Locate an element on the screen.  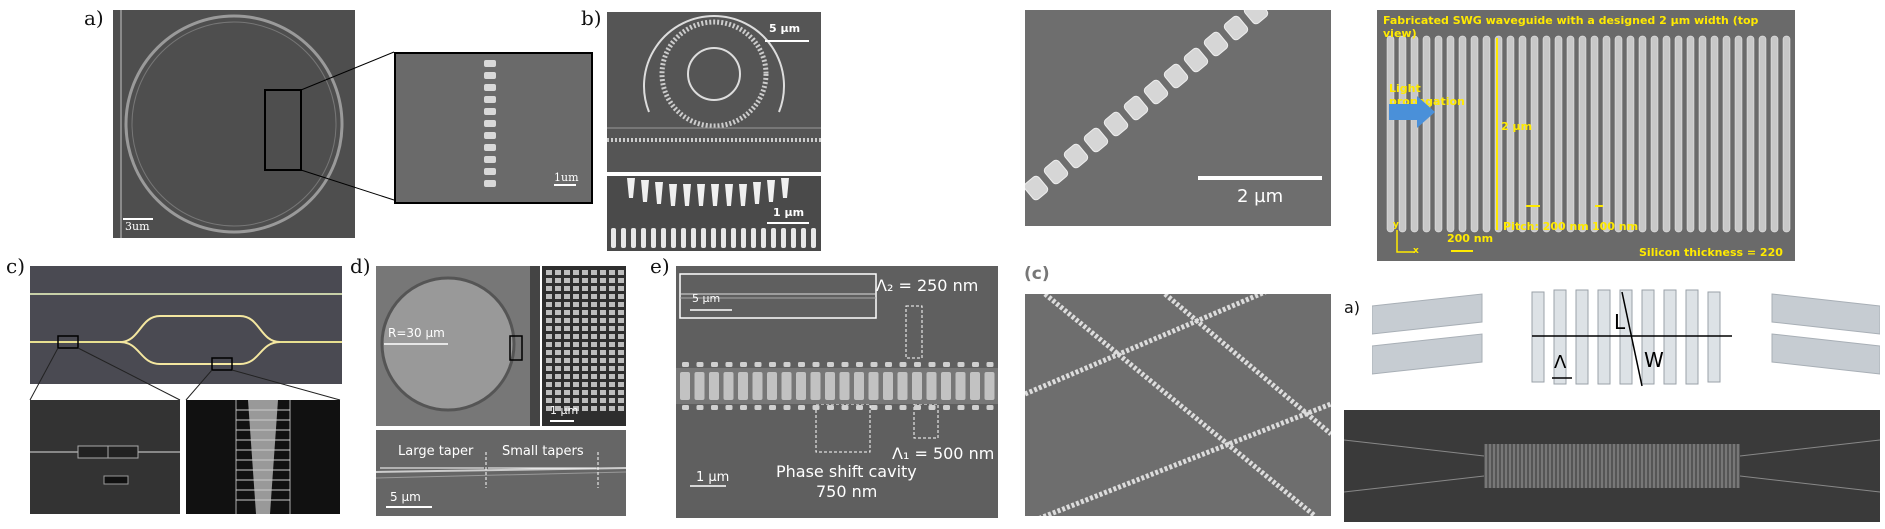
panel-c-inset-left is located at coordinates (105, 457).